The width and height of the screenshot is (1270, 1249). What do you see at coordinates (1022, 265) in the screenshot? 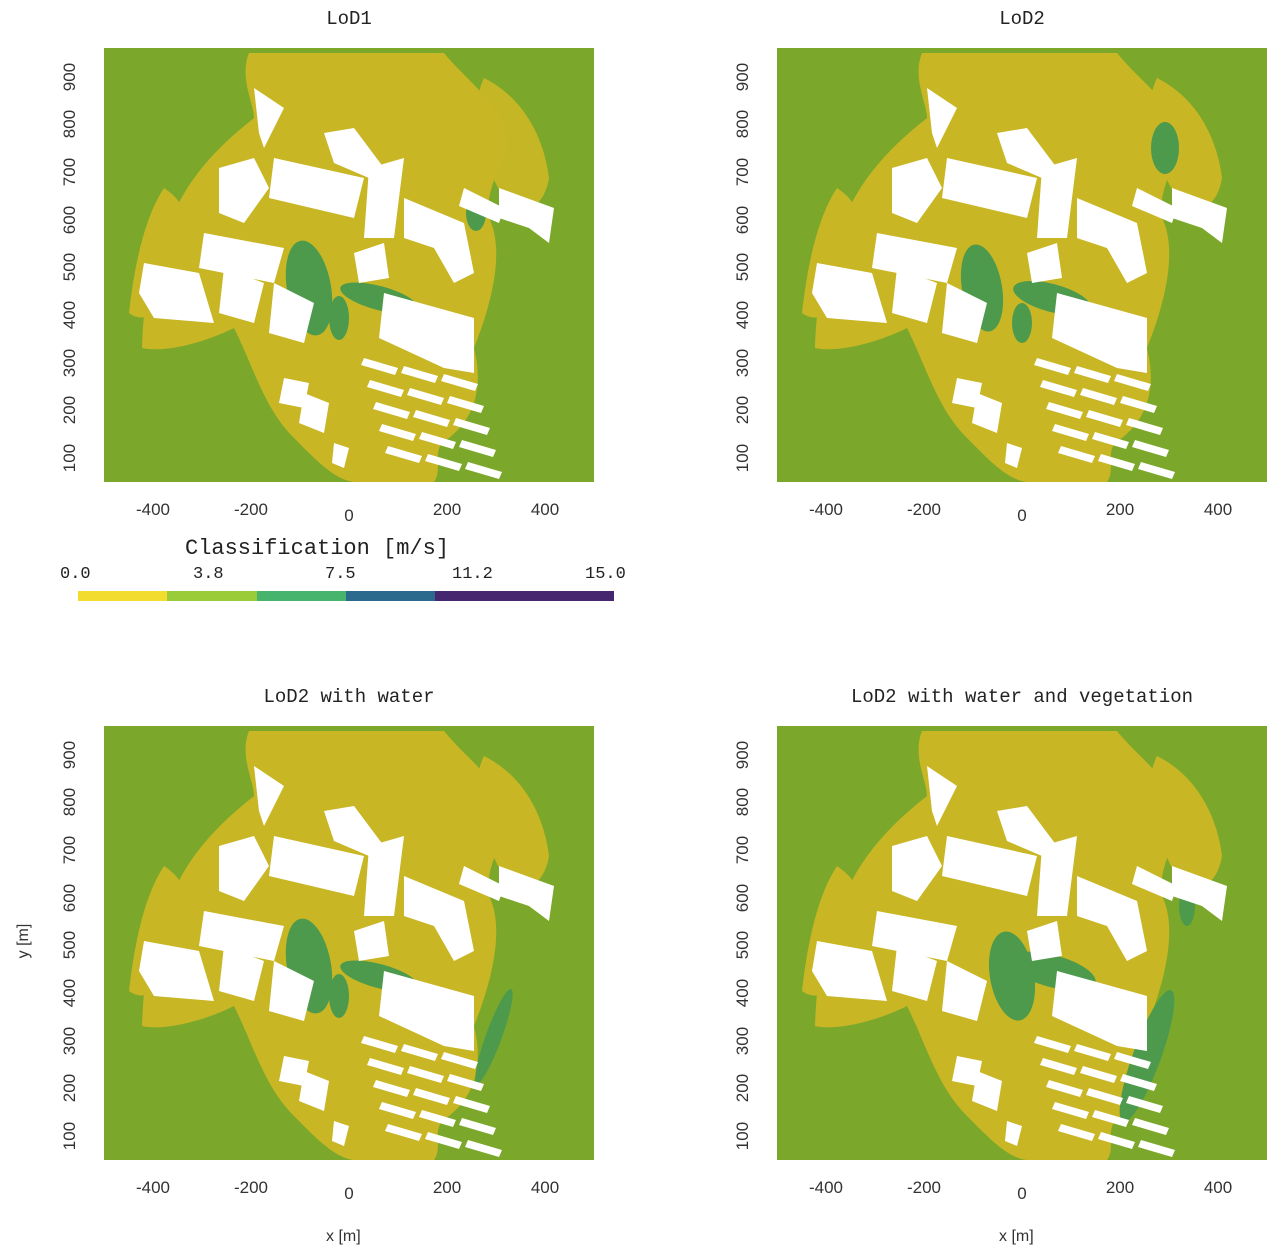
I see `wind-field-plot-lod2` at bounding box center [1022, 265].